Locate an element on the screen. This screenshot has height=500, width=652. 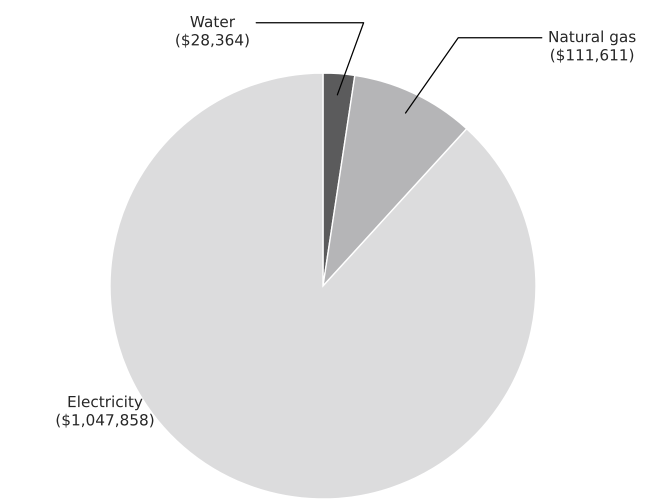
data-label: ($1,047,858) is located at coordinates (105, 421).